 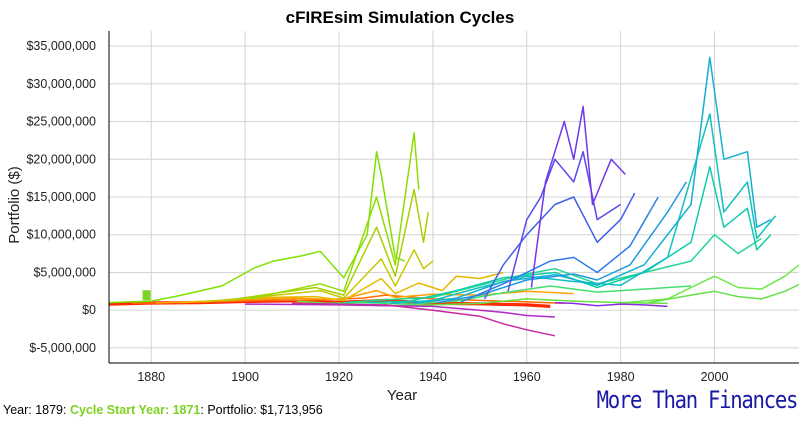 What do you see at coordinates (334, 216) in the screenshot?
I see `series-line-1901` at bounding box center [334, 216].